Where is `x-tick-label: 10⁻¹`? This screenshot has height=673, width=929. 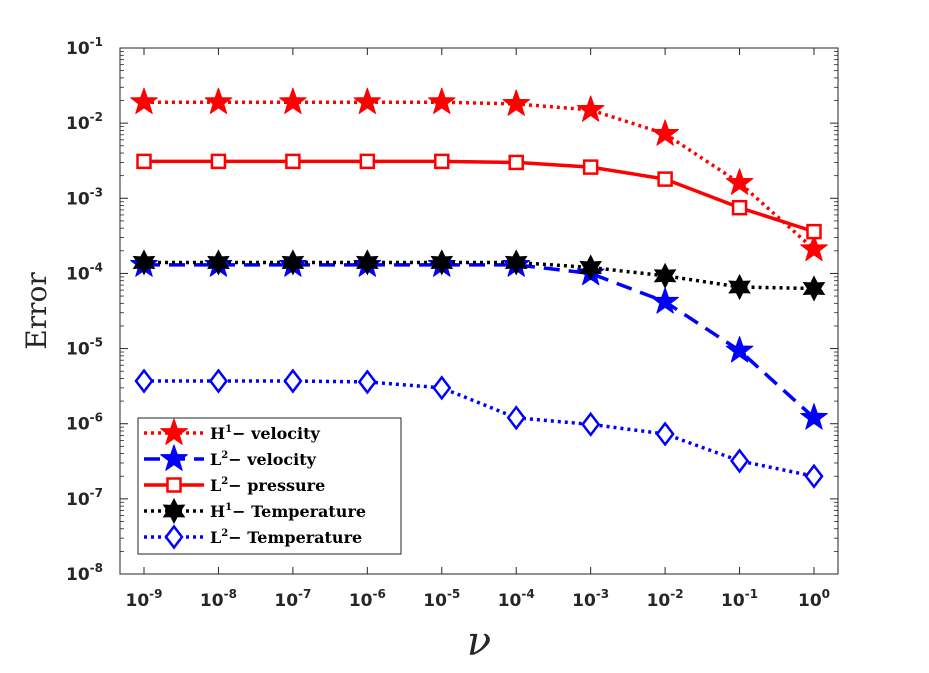 x-tick-label: 10⁻¹ is located at coordinates (739, 599).